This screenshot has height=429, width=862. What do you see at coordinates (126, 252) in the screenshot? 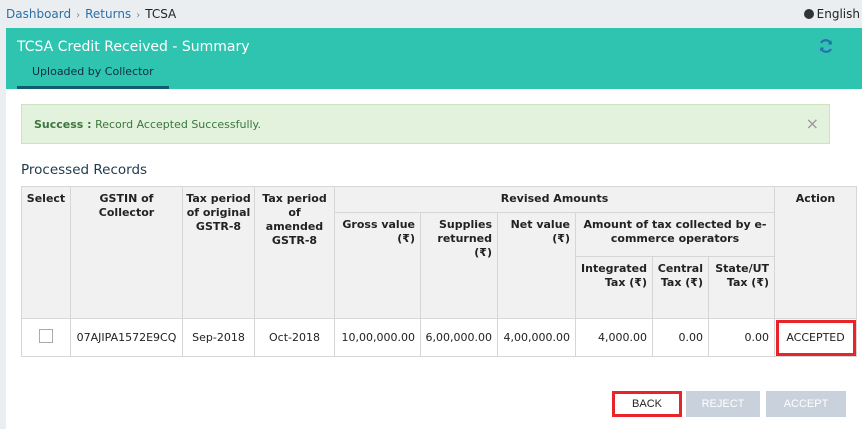
I see `header-gstin: GSTIN of Collector` at bounding box center [126, 252].